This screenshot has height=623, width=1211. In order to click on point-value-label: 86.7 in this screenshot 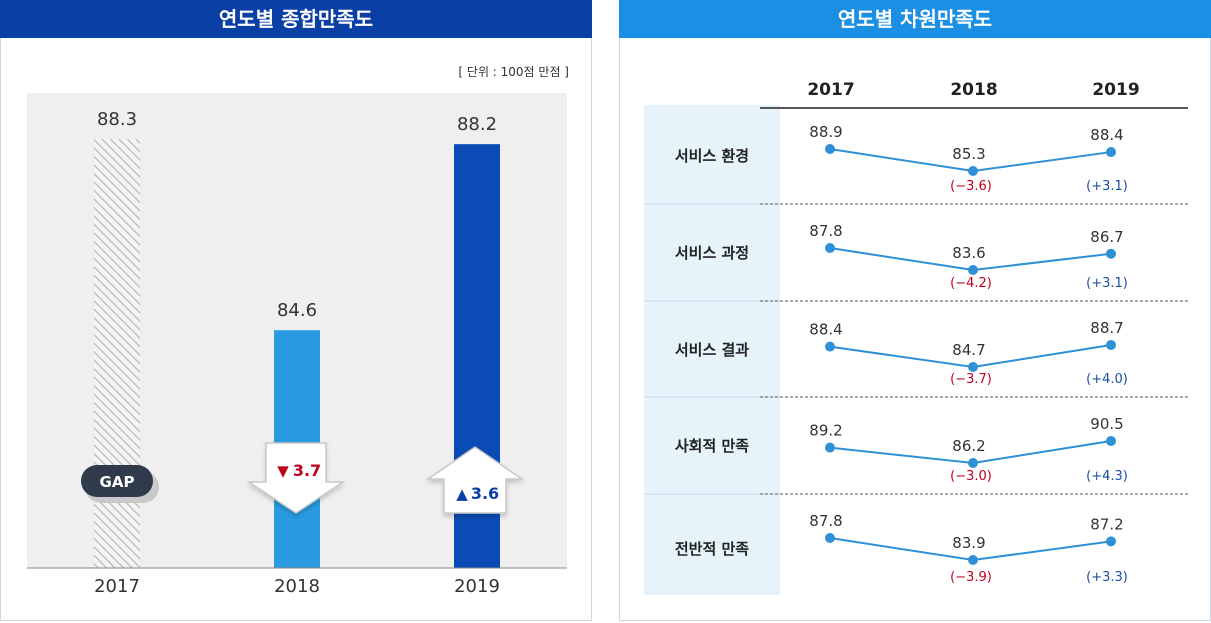, I will do `click(1106, 237)`.